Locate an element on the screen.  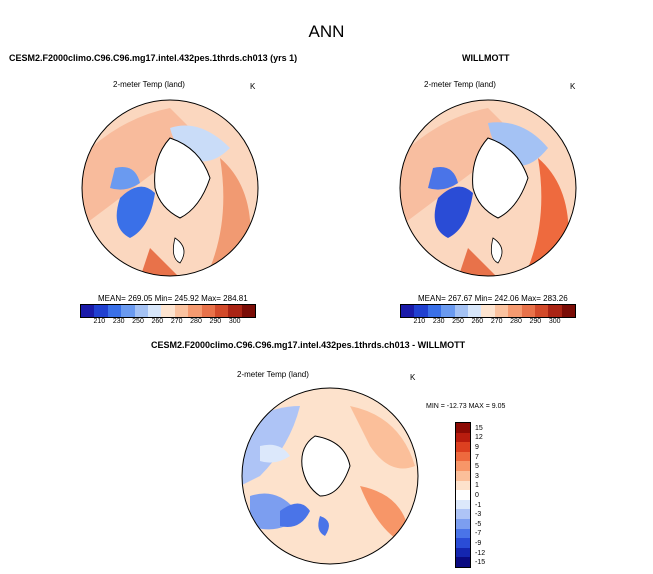
colorbar-difference is located at coordinates (463, 495).